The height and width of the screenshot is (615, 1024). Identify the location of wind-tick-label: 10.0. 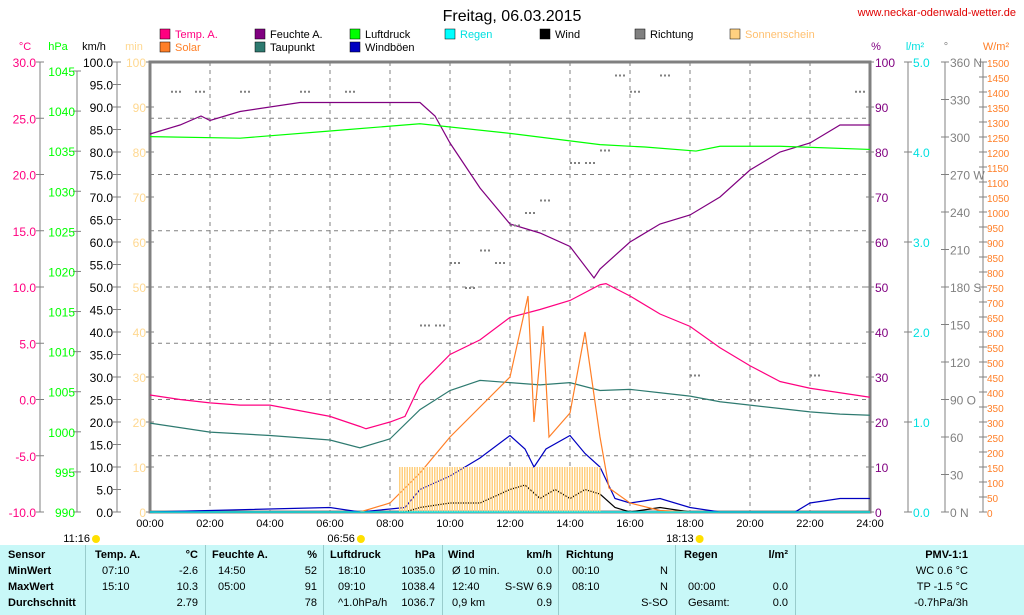
(102, 468).